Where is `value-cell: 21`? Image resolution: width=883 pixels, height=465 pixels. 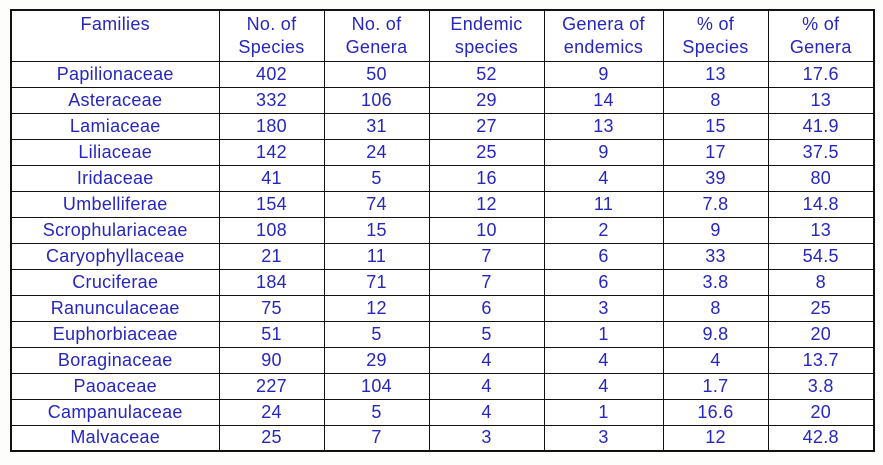 value-cell: 21 is located at coordinates (271, 256).